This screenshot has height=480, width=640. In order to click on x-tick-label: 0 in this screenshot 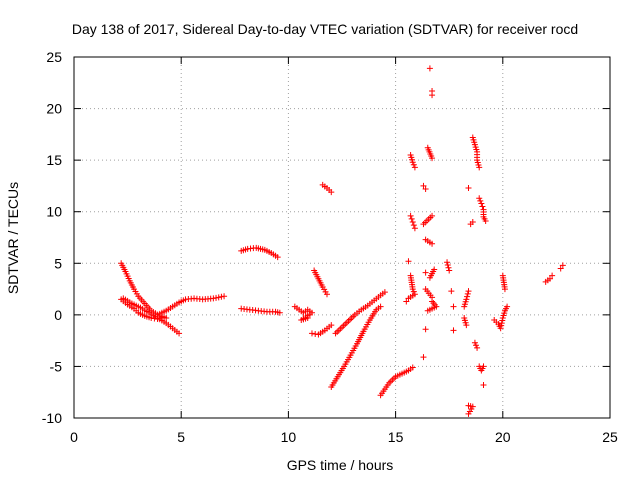, I will do `click(74, 437)`.